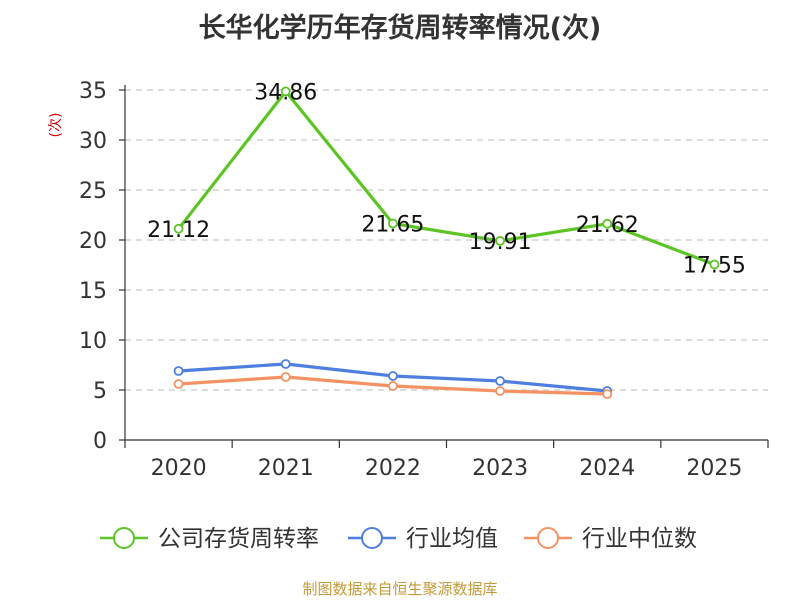 The width and height of the screenshot is (800, 600). Describe the element at coordinates (400, 589) in the screenshot. I see `source-note: 制图数据来自恒生聚源数据库` at that location.